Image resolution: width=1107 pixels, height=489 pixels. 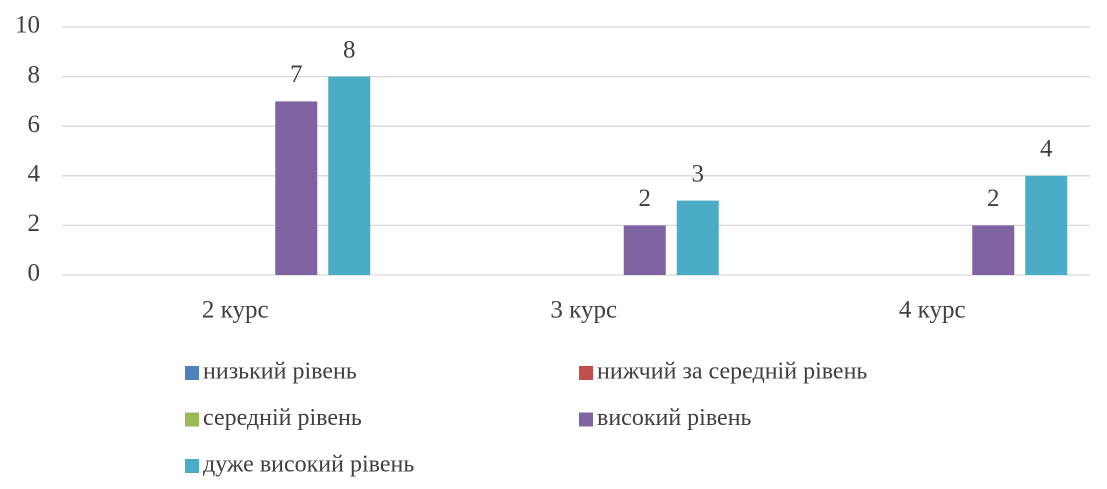 I want to click on legend-label: нижчий за середній рівень, so click(x=732, y=372).